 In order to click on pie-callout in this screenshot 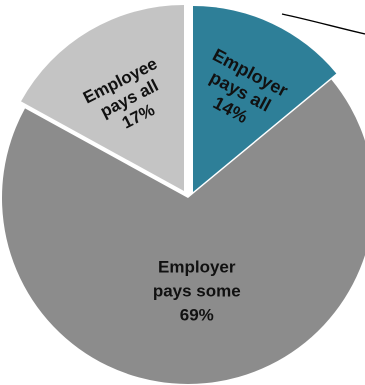, I will do `click(323, 24)`.